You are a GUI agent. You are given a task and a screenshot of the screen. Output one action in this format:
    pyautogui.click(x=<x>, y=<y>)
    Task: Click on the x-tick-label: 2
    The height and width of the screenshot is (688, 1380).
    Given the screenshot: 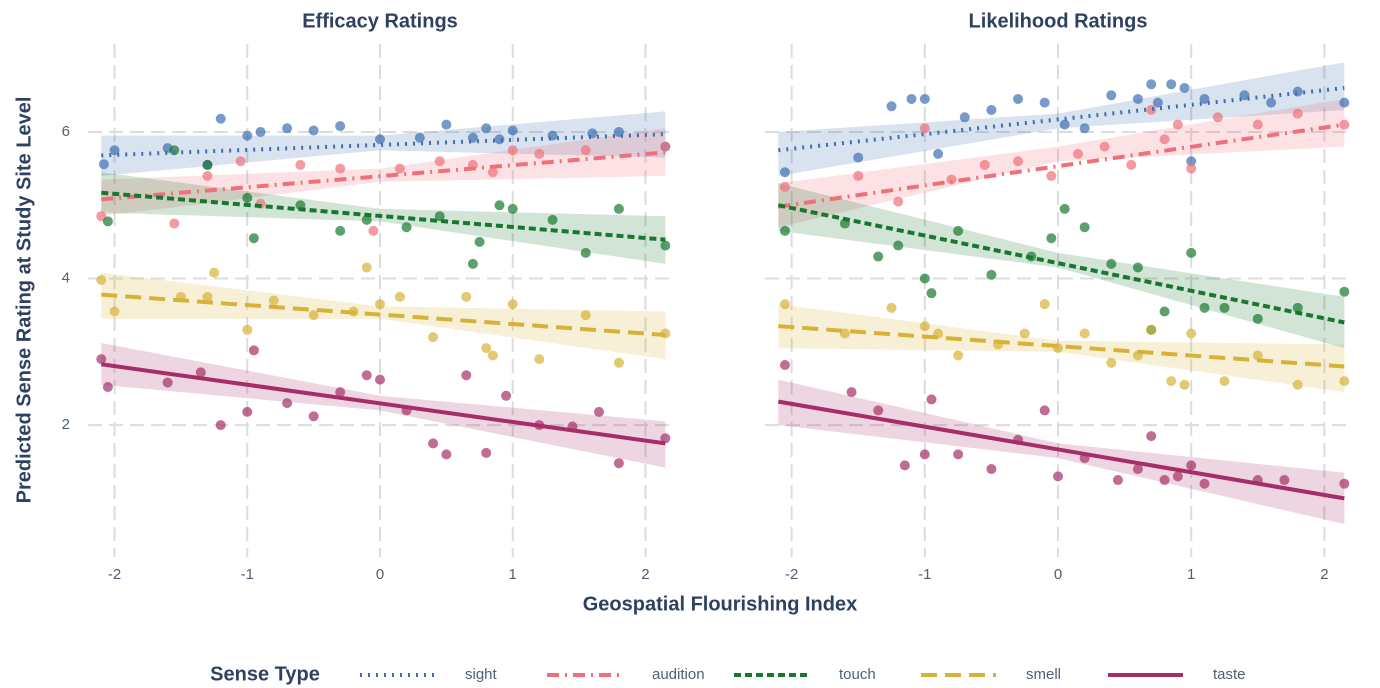 What is the action you would take?
    pyautogui.click(x=1324, y=574)
    